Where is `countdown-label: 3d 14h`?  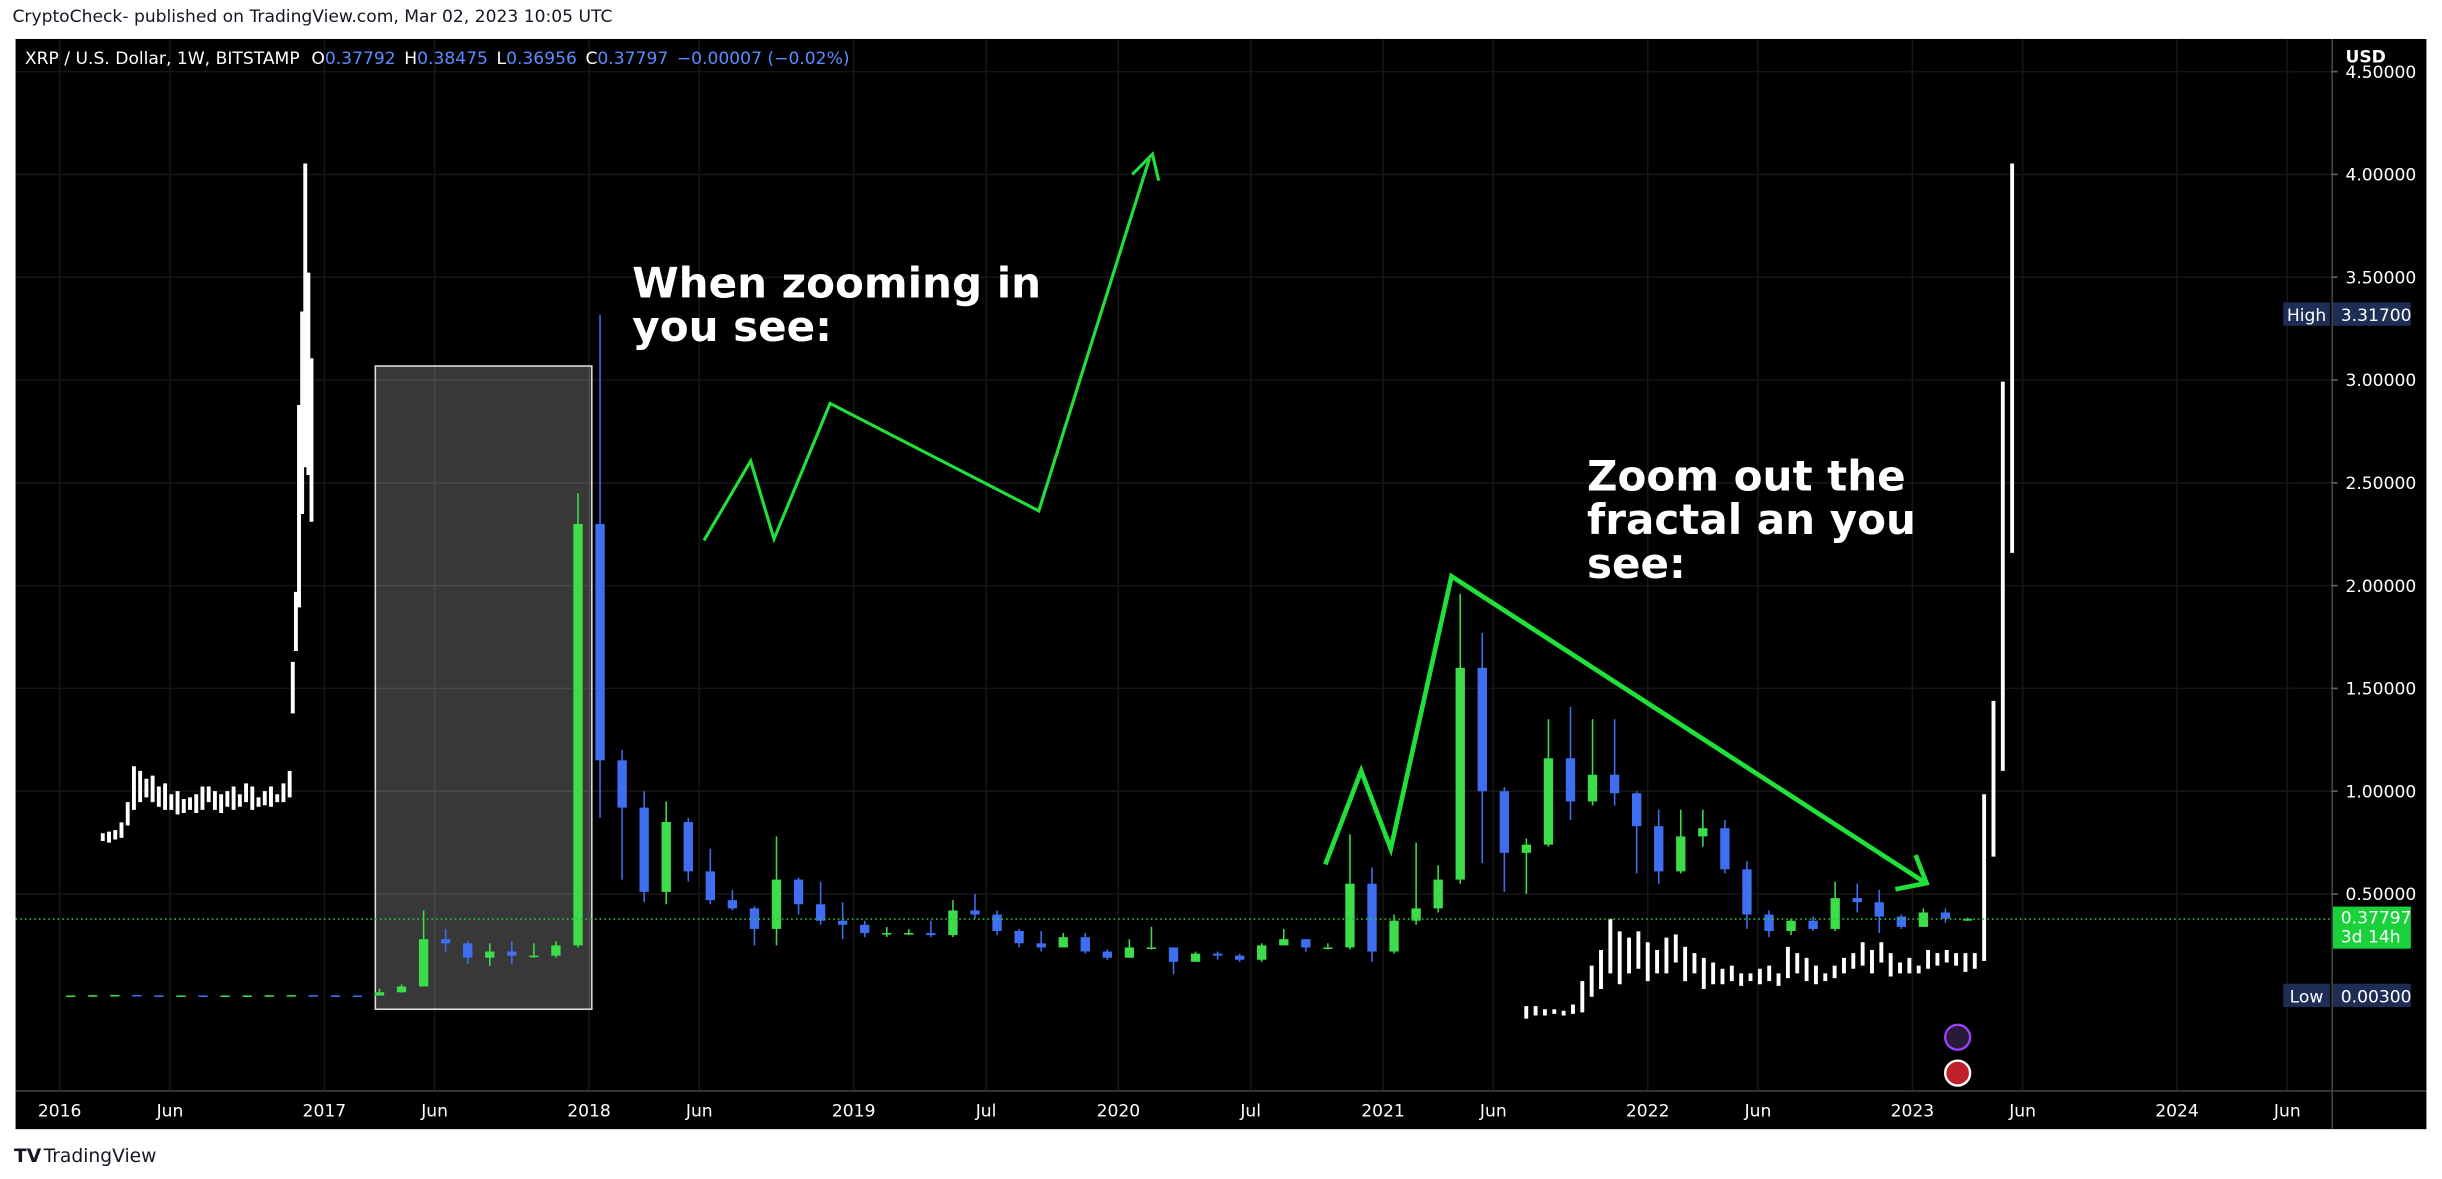
countdown-label: 3d 14h is located at coordinates (2371, 937).